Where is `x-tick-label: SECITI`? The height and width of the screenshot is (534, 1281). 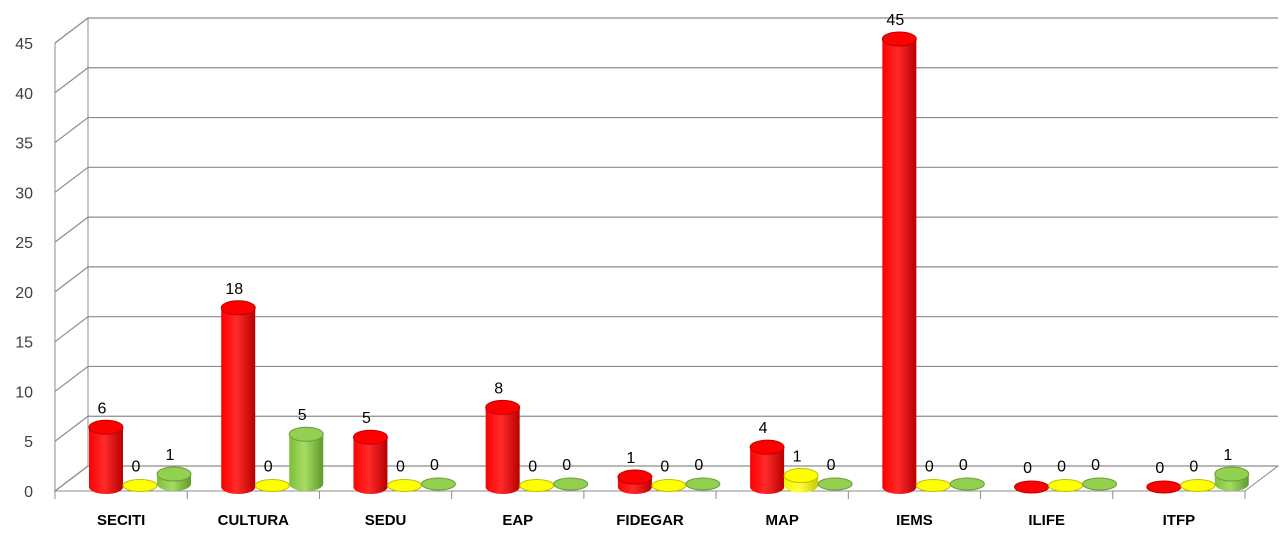 x-tick-label: SECITI is located at coordinates (121, 520).